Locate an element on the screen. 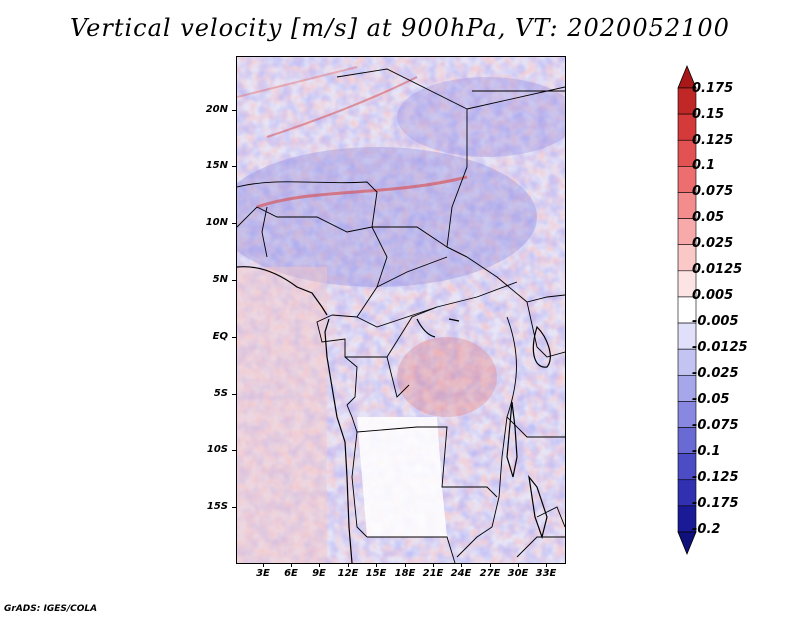 This screenshot has width=800, height=618. colorbar-label: 0.0125 is located at coordinates (717, 269).